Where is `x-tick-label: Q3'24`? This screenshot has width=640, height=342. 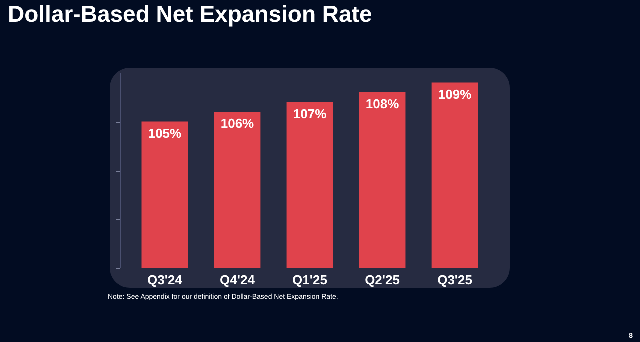 x-tick-label: Q3'24 is located at coordinates (166, 280).